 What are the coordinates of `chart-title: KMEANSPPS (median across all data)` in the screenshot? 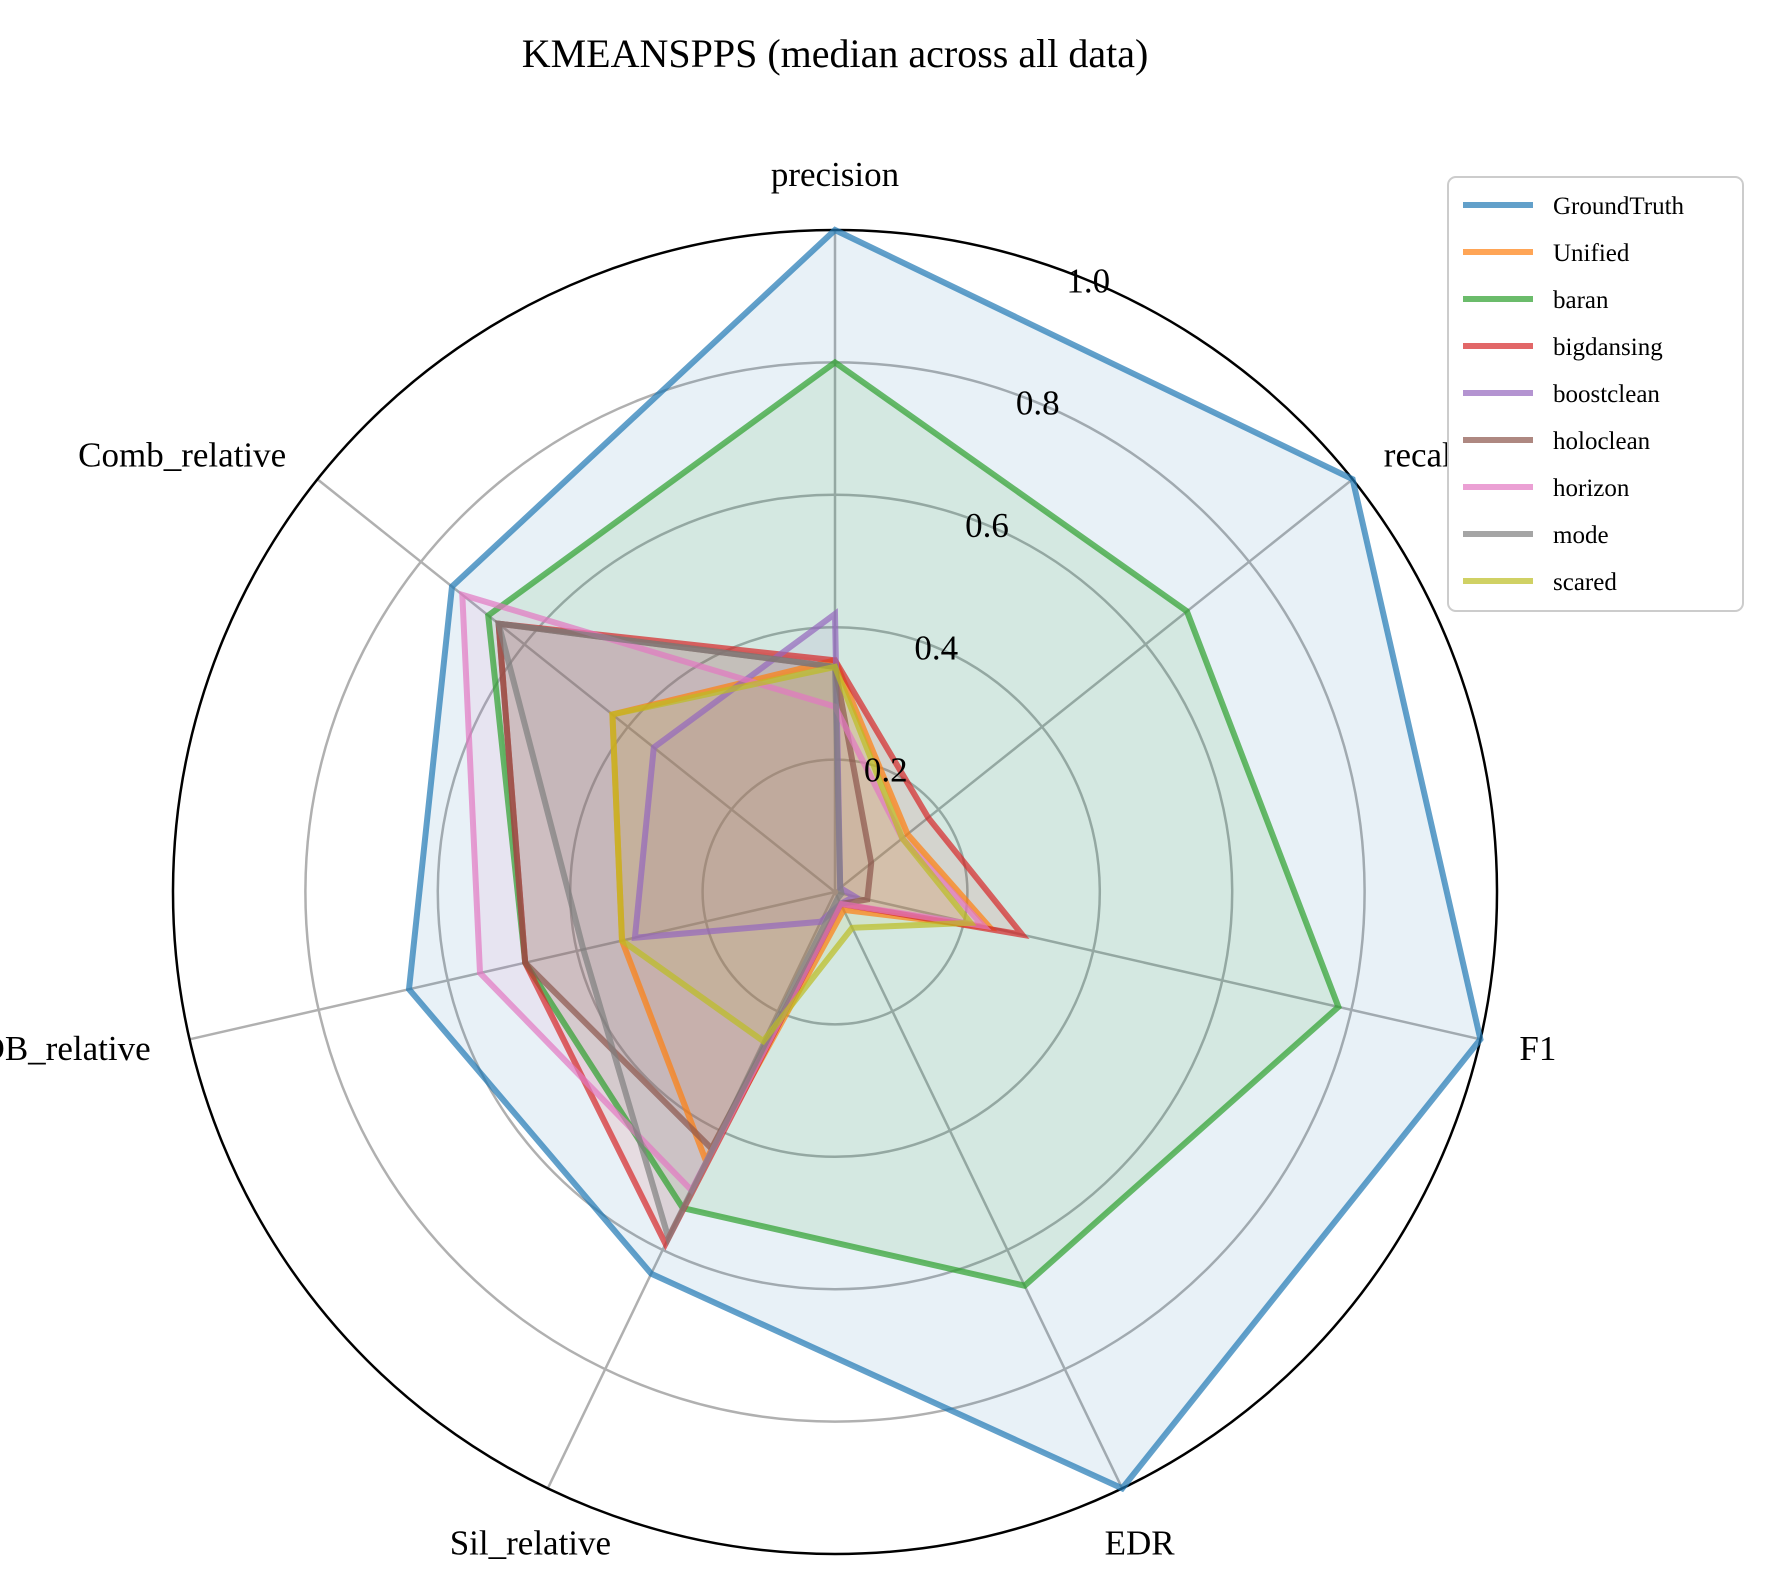 It's located at (835, 53).